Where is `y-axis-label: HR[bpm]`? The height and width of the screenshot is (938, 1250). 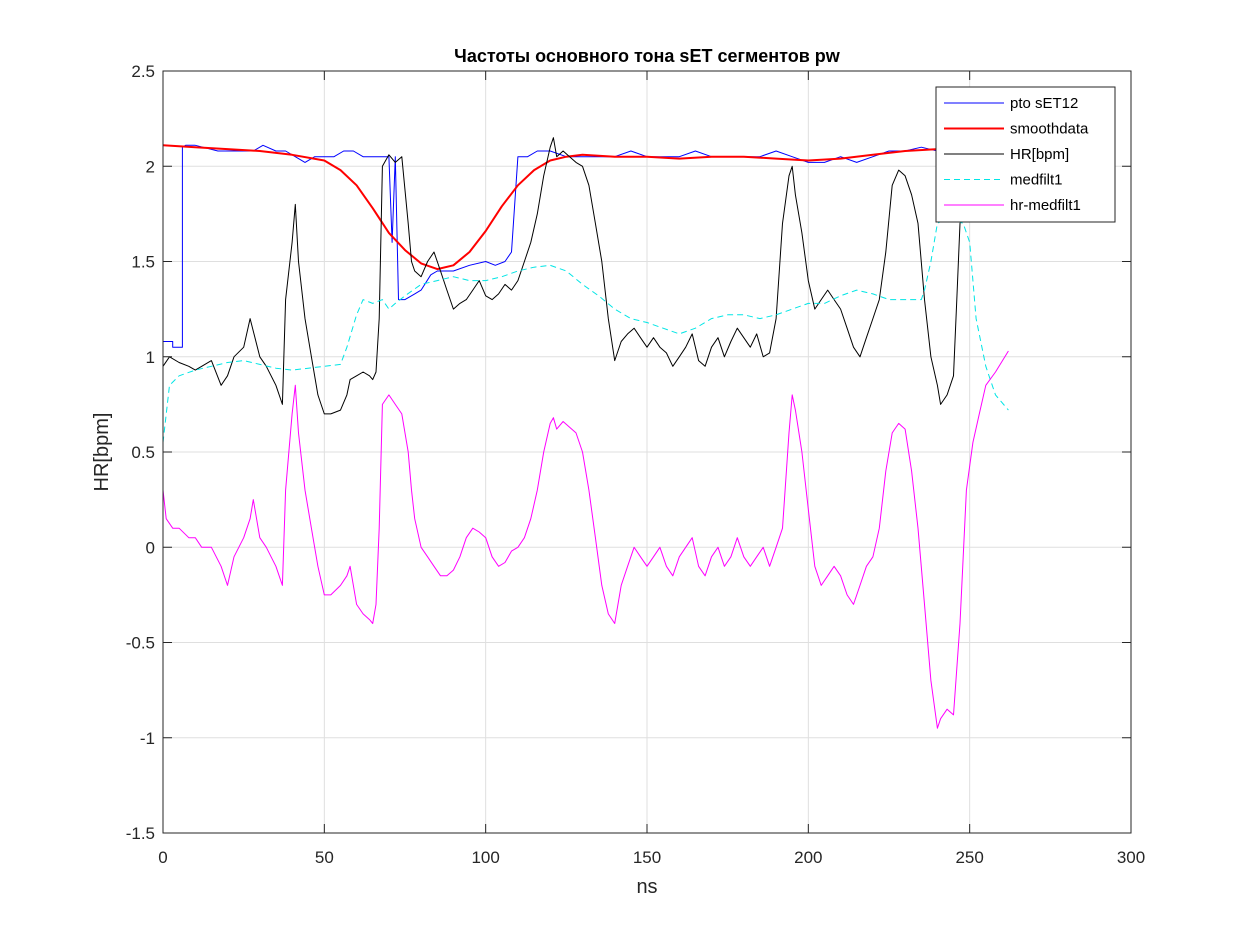 y-axis-label: HR[bpm] is located at coordinates (102, 452).